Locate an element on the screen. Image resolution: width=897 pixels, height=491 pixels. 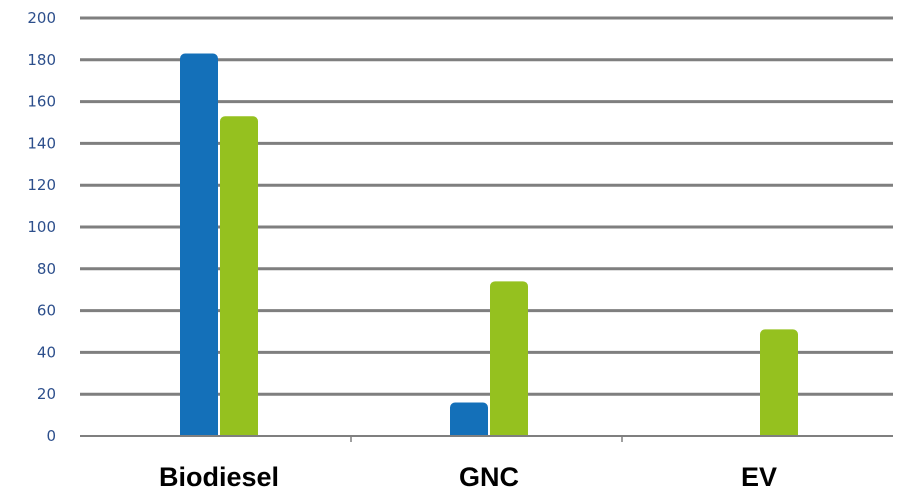
y-tick-label: 140 is located at coordinates (41, 143).